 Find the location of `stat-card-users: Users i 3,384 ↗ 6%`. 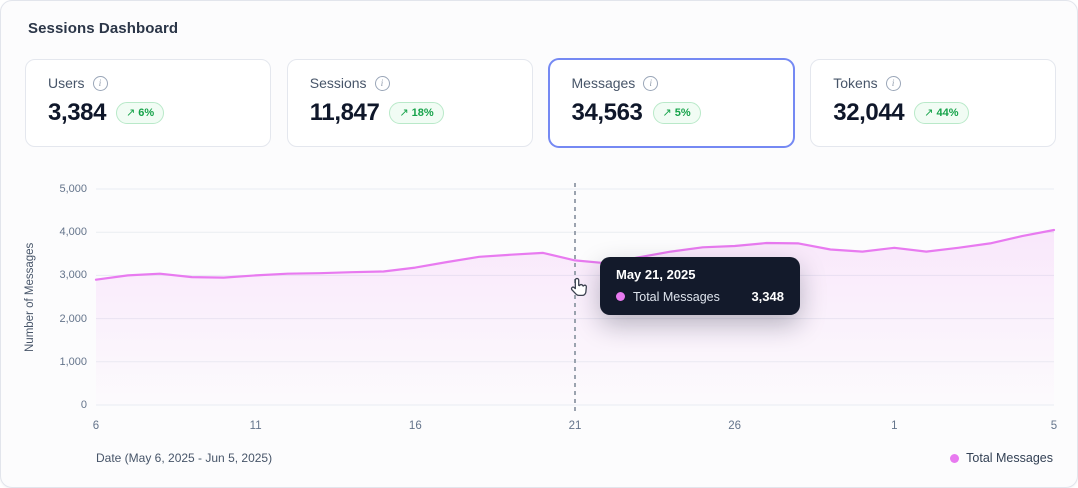

stat-card-users: Users i 3,384 ↗ 6% is located at coordinates (148, 103).